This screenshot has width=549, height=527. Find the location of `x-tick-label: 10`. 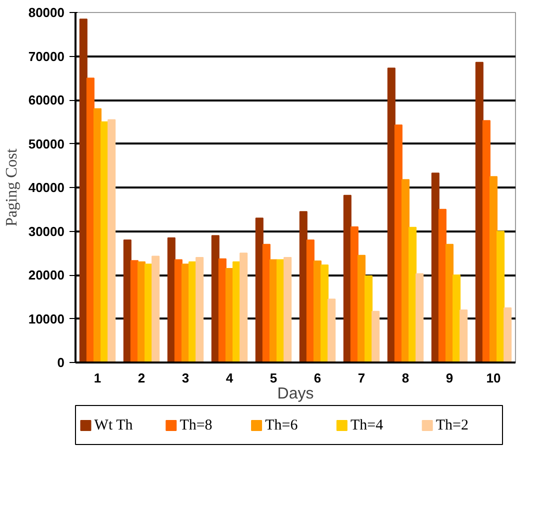

x-tick-label: 10 is located at coordinates (493, 378).